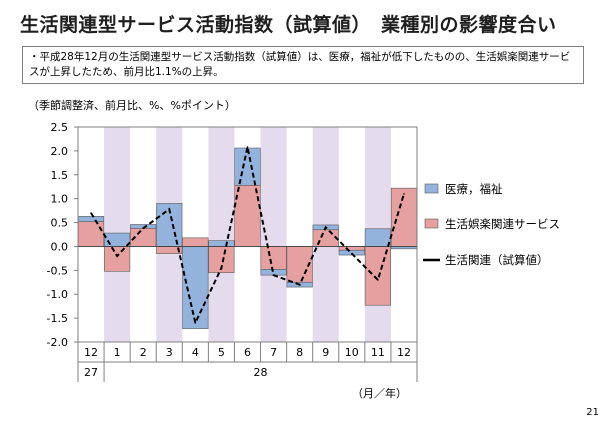  Describe the element at coordinates (378, 352) in the screenshot. I see `x-tick-label: 11` at that location.